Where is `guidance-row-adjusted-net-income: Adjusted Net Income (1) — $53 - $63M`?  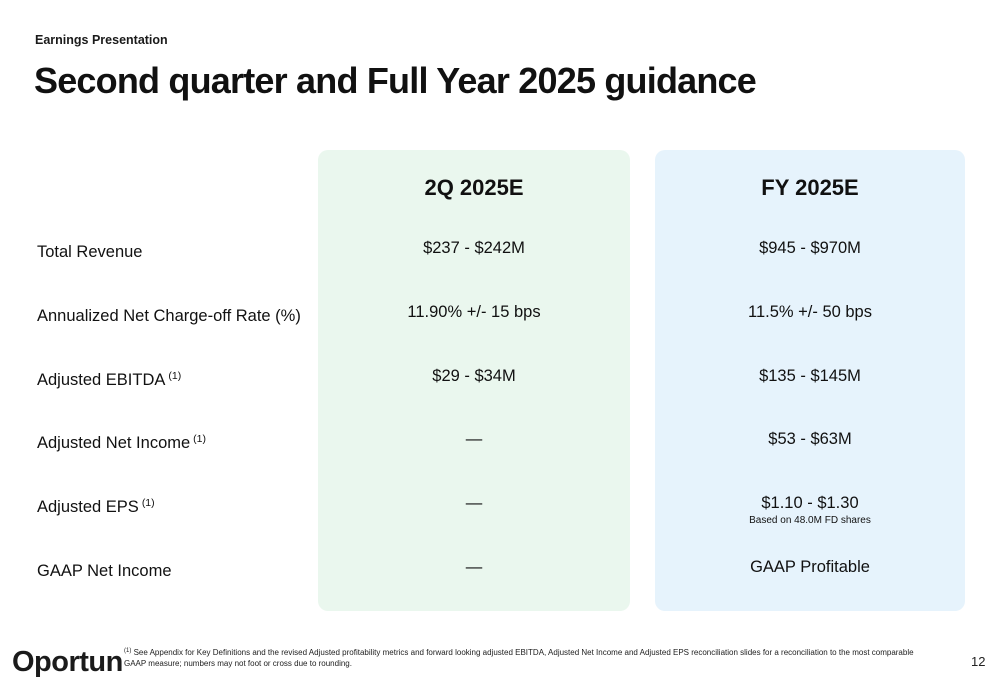
guidance-row-adjusted-net-income: Adjusted Net Income (1) — $53 - $63M is located at coordinates (500, 439).